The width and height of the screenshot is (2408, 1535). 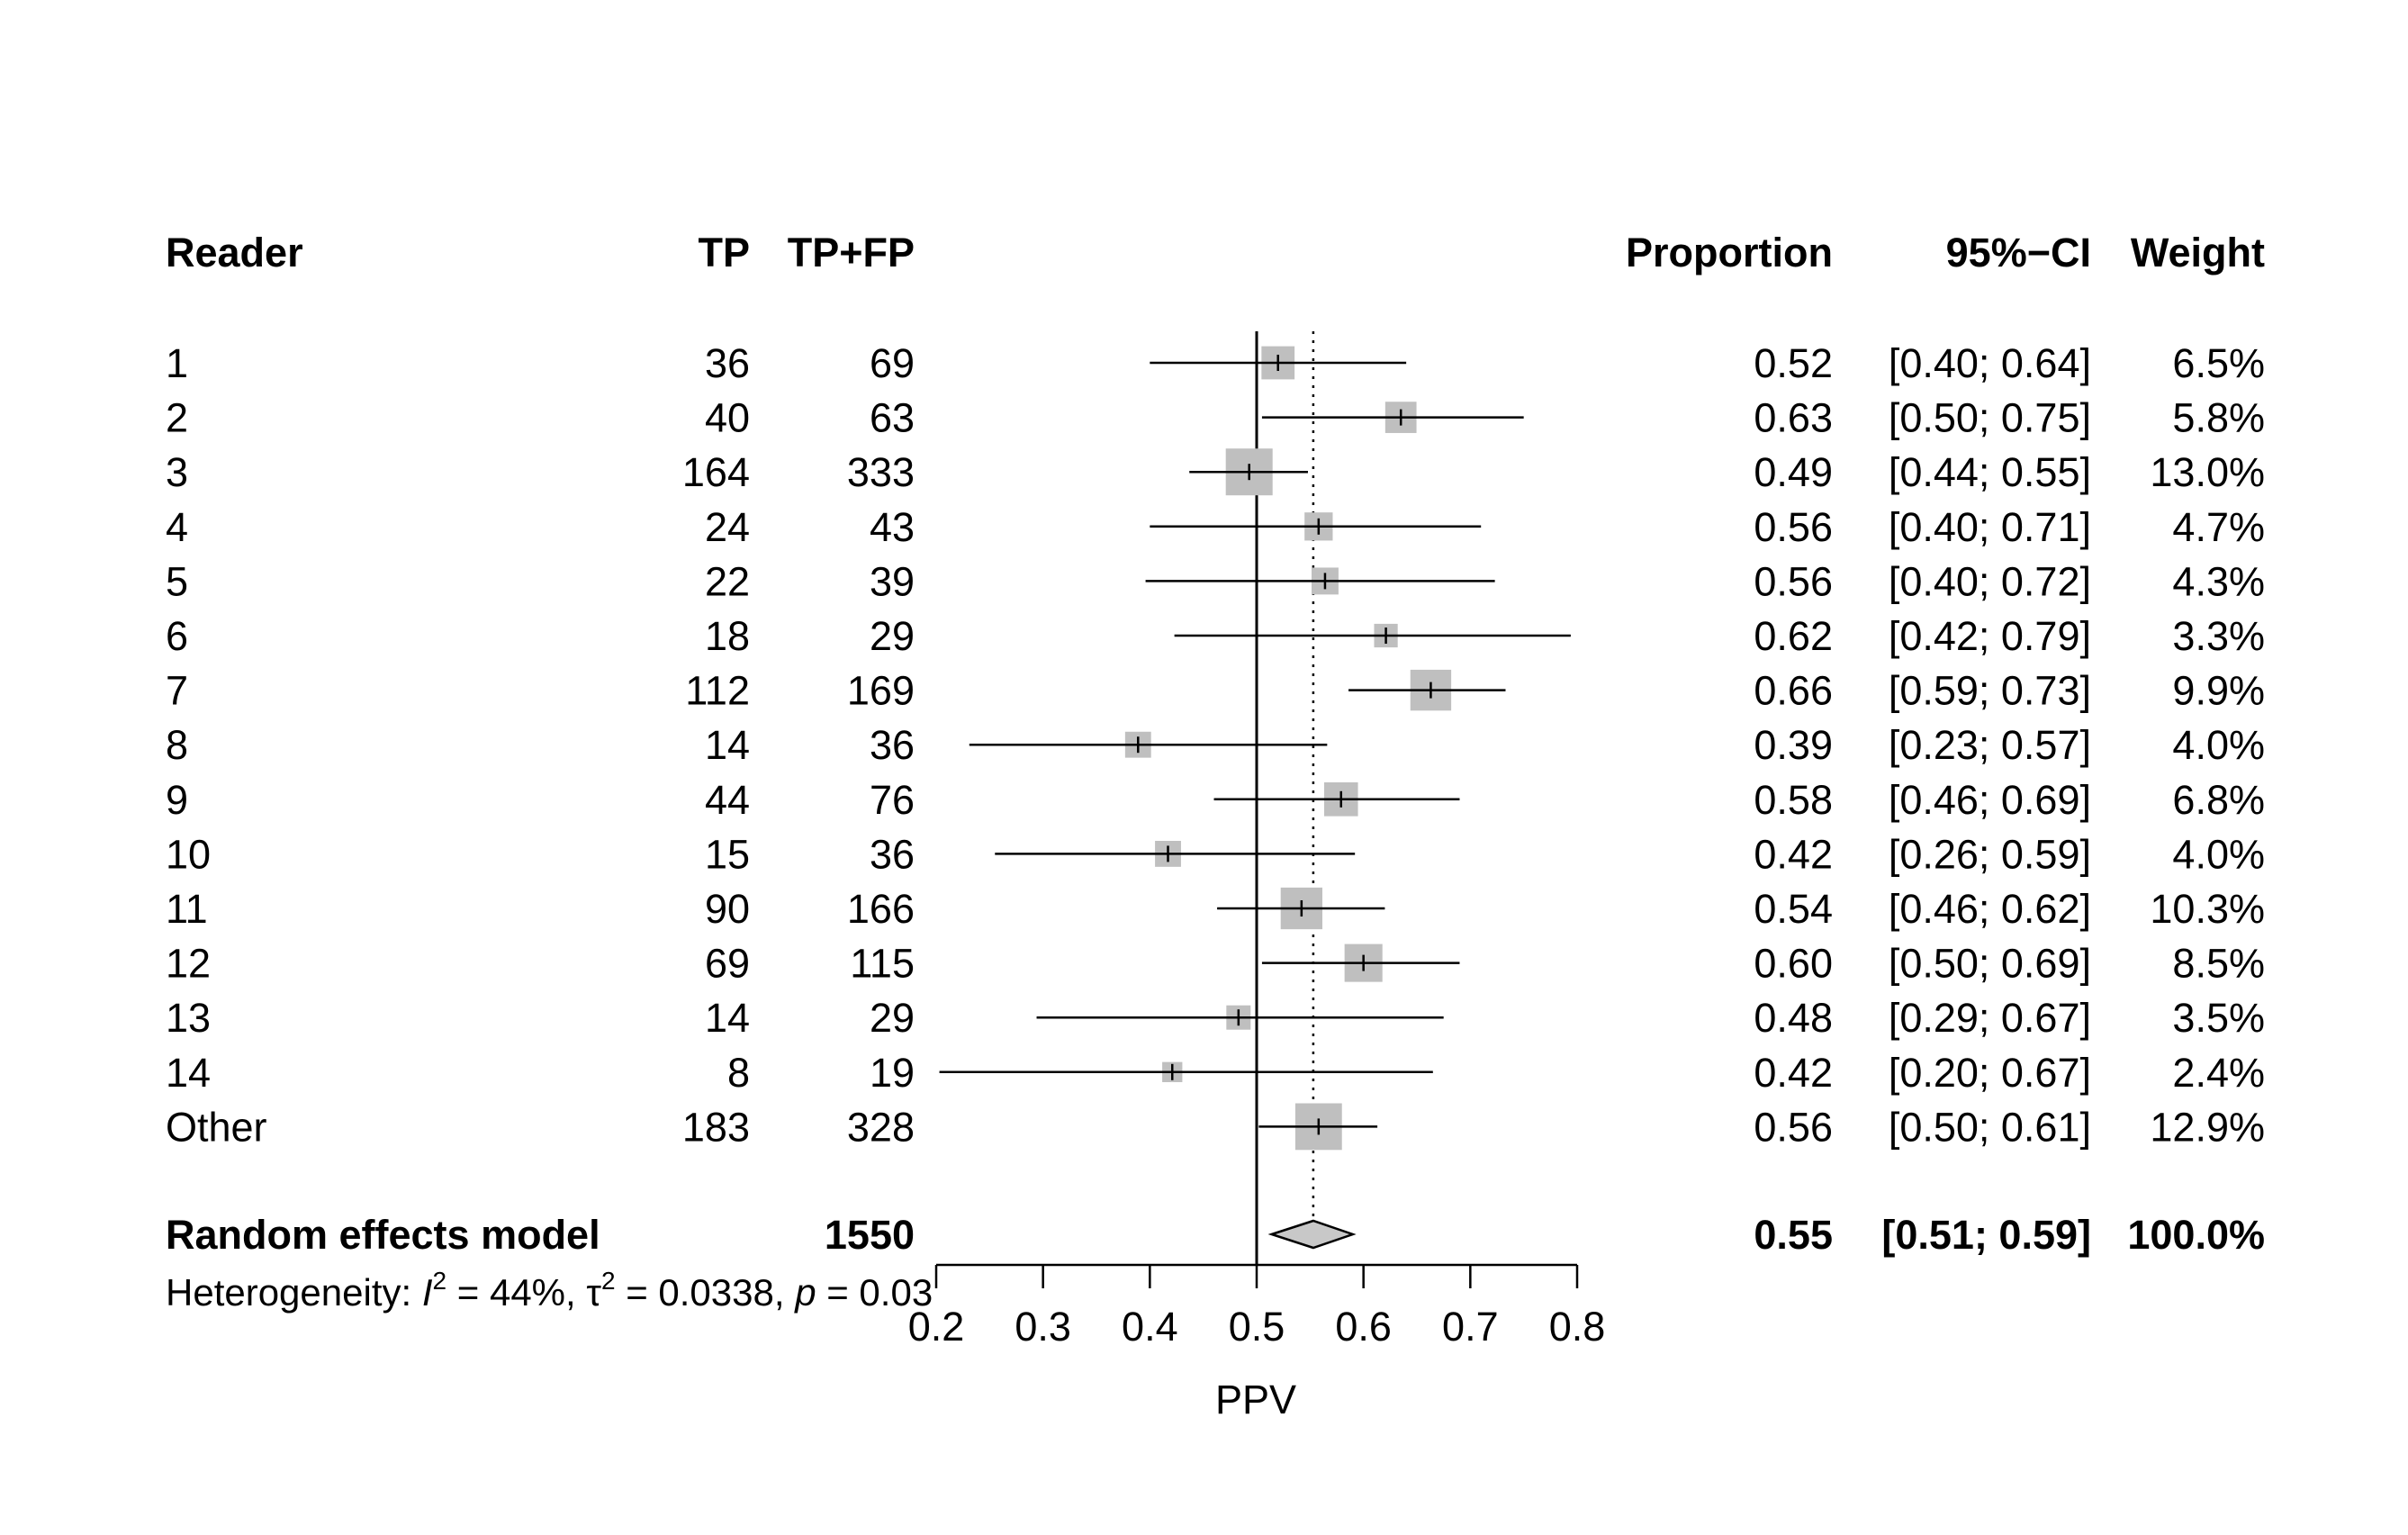 I want to click on tp-value: 183, so click(x=716, y=1127).